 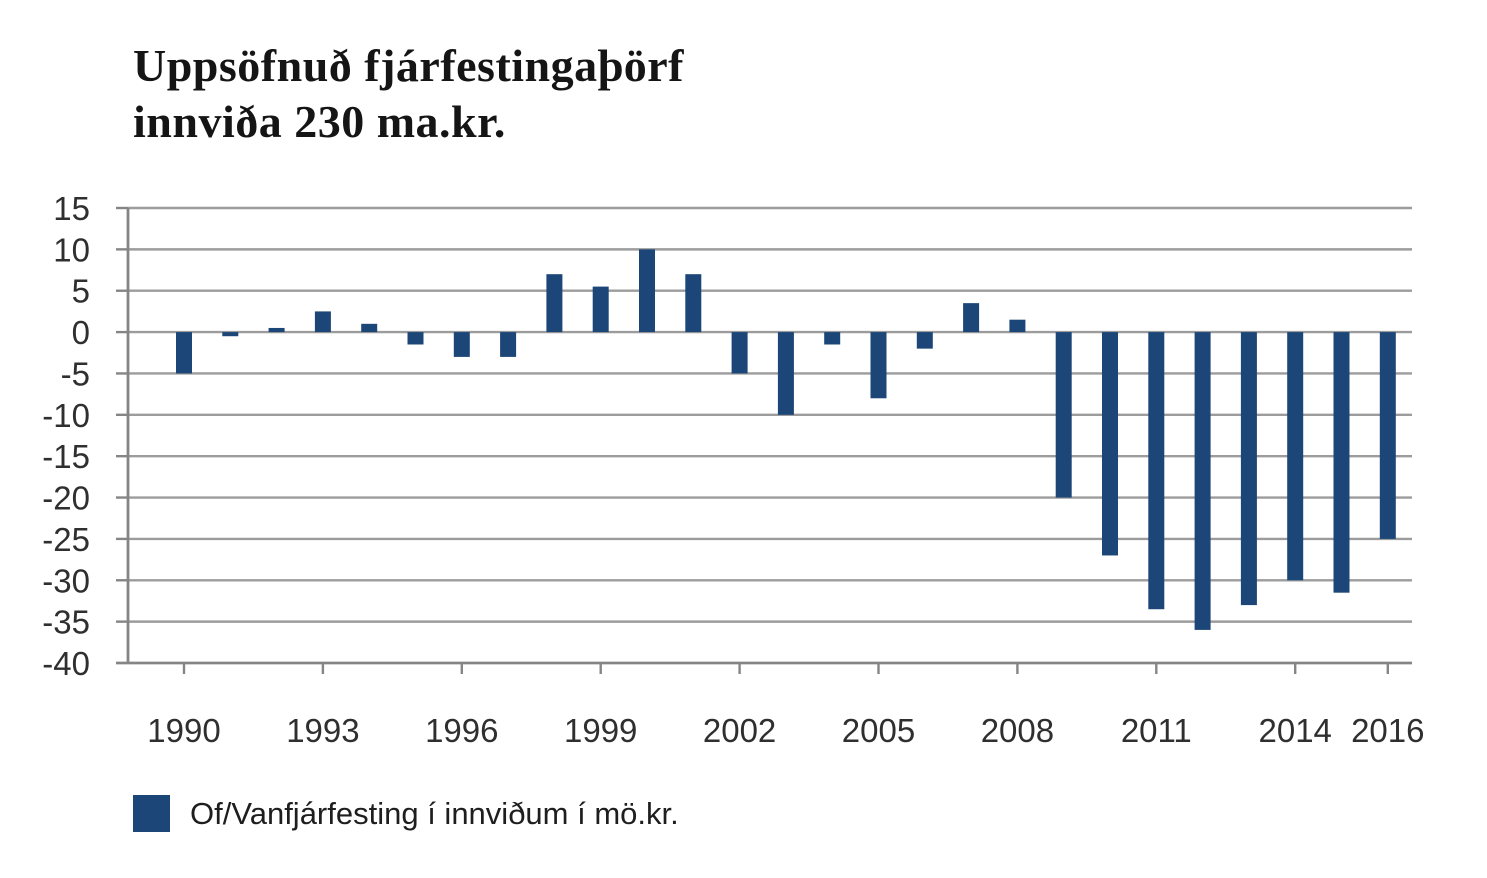 What do you see at coordinates (647, 291) in the screenshot?
I see `bar-2000` at bounding box center [647, 291].